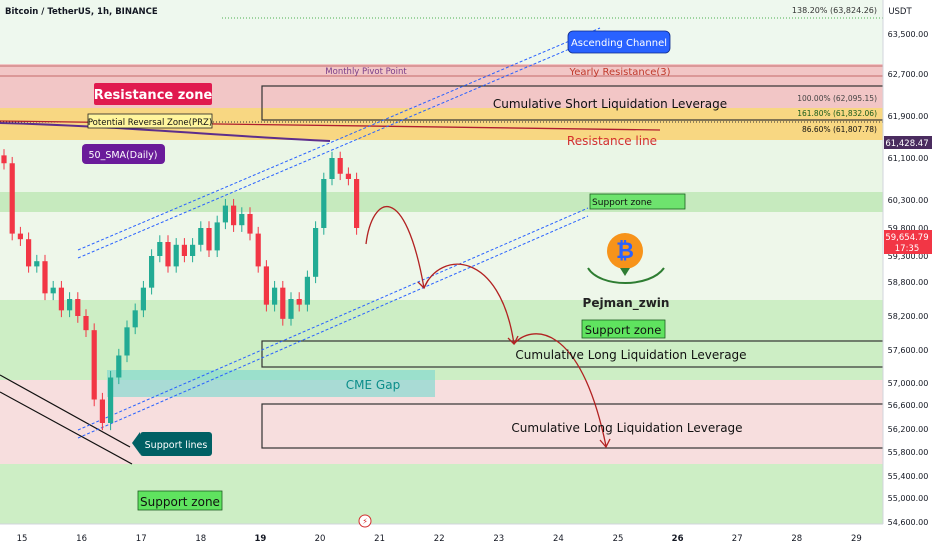 The width and height of the screenshot is (932, 554). What do you see at coordinates (441, 202) in the screenshot?
I see `support-zone-small-band` at bounding box center [441, 202].